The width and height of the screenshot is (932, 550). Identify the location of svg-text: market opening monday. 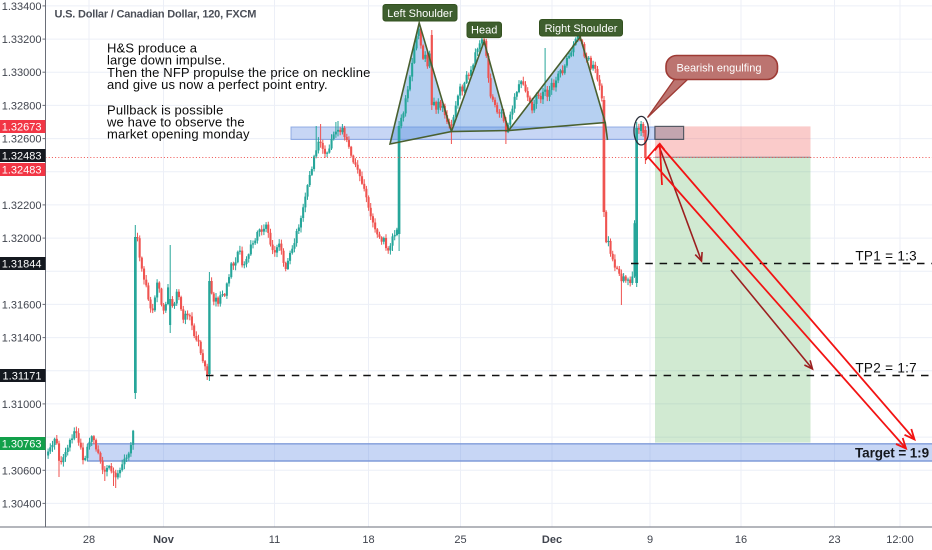
(178, 133).